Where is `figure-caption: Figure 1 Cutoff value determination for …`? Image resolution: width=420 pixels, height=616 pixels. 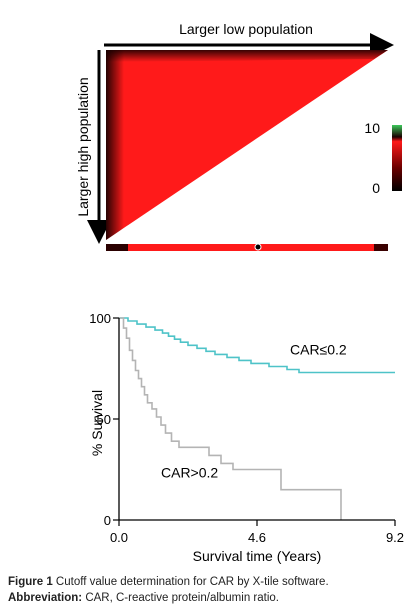
figure-caption: Figure 1 Cutoff value determination for … is located at coordinates (210, 590).